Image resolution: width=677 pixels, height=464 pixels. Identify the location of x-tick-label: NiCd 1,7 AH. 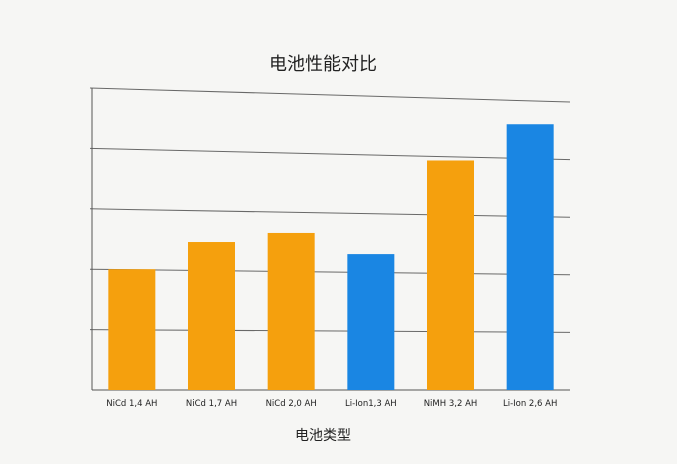
(211, 404).